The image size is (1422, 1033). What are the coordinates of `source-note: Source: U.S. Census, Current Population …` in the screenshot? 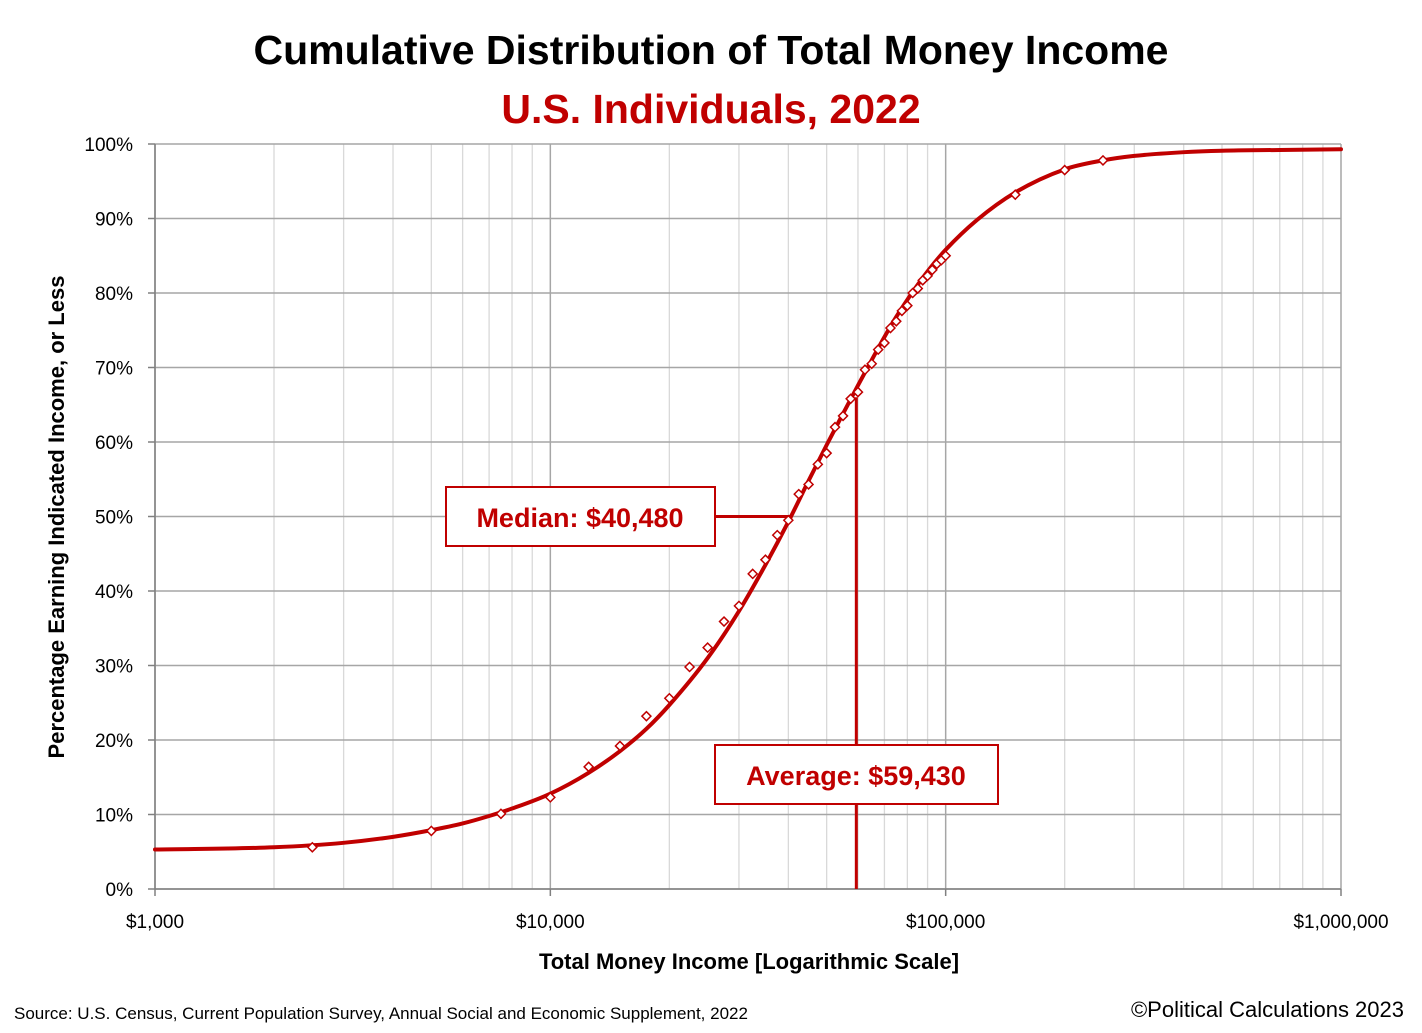 It's located at (381, 1013).